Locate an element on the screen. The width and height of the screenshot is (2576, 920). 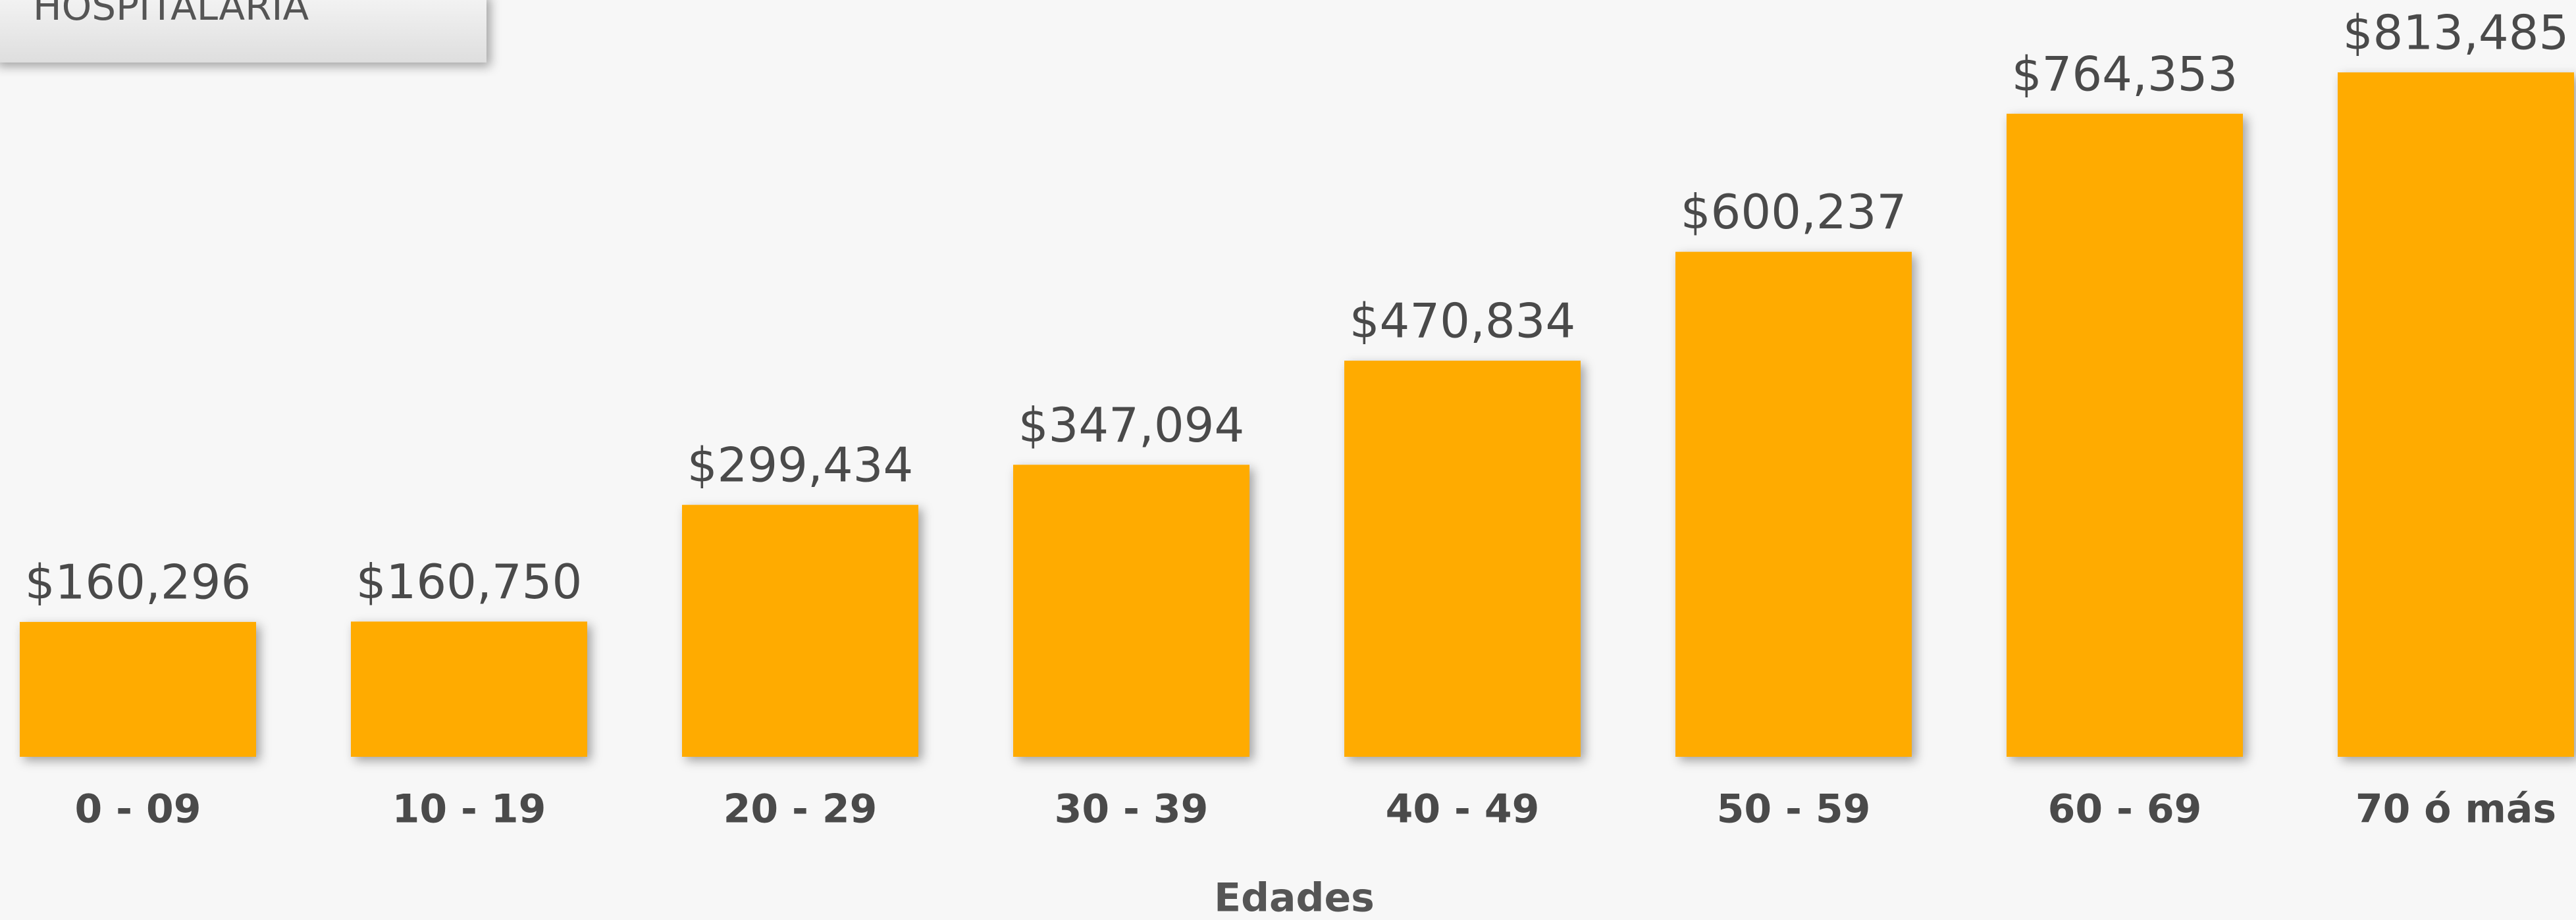
x-tick-label: 60 - 69 is located at coordinates (2125, 809).